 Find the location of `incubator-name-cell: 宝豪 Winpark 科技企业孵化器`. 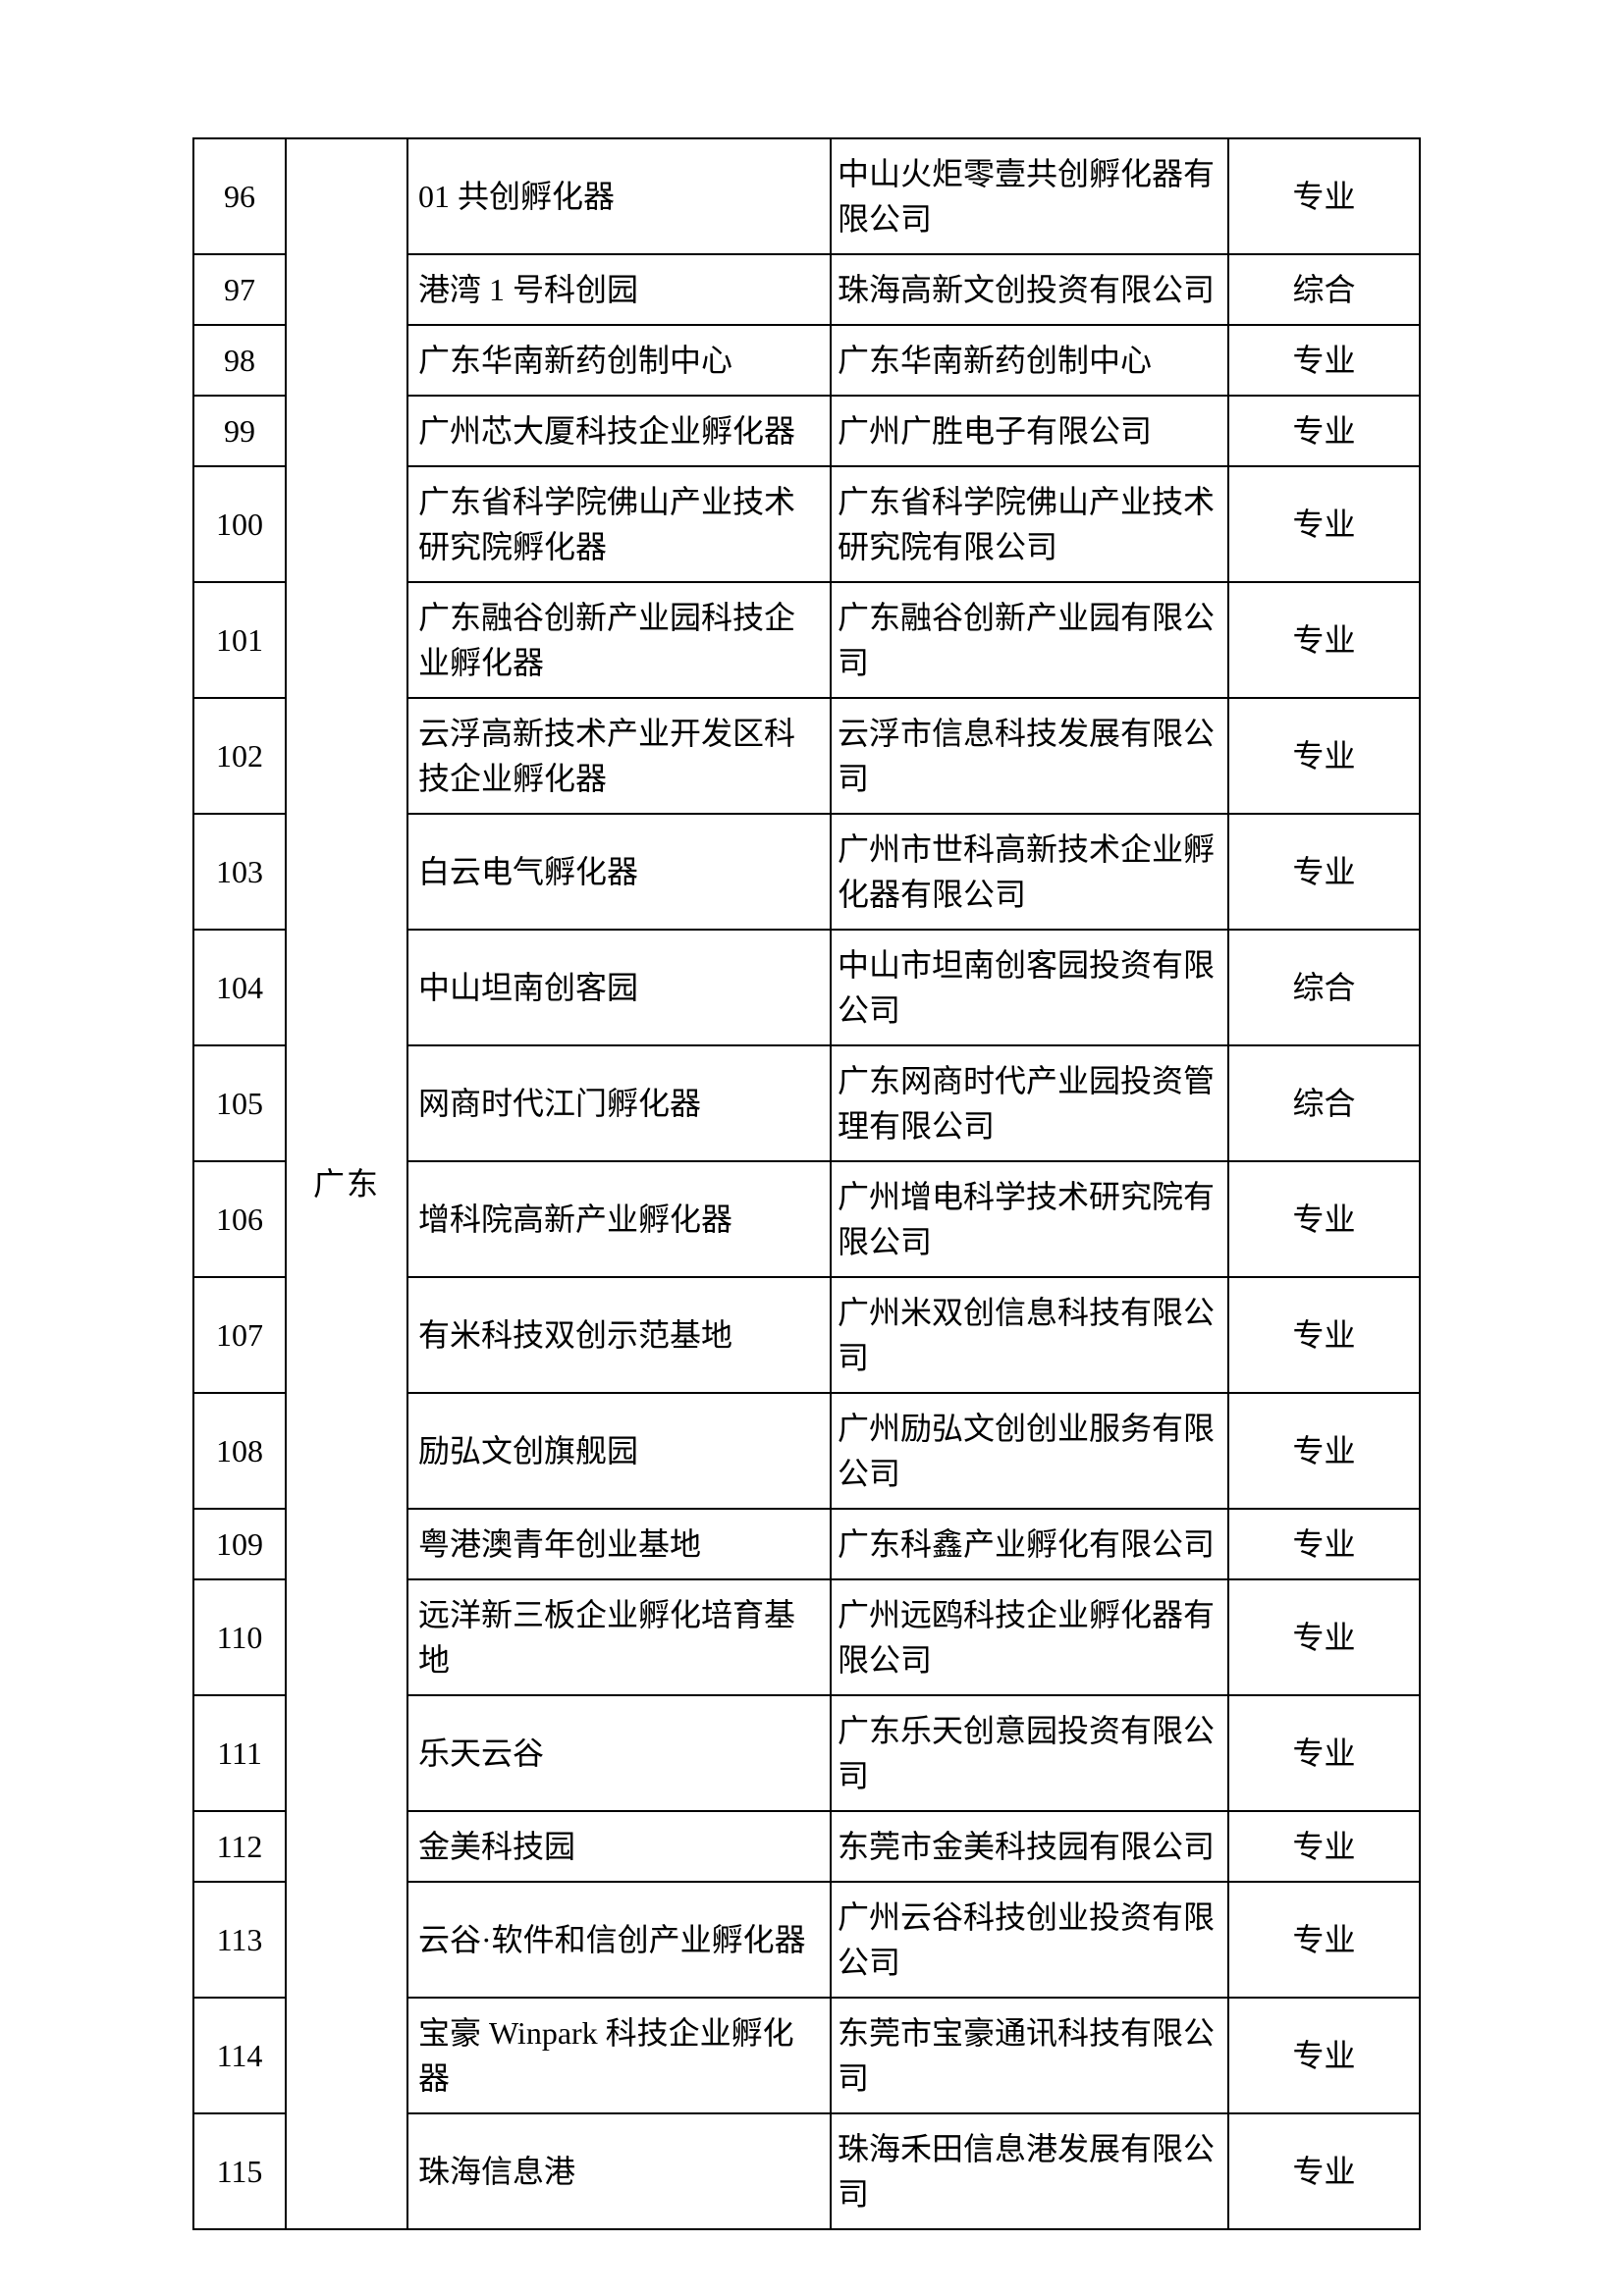

incubator-name-cell: 宝豪 Winpark 科技企业孵化器 is located at coordinates (619, 2055).